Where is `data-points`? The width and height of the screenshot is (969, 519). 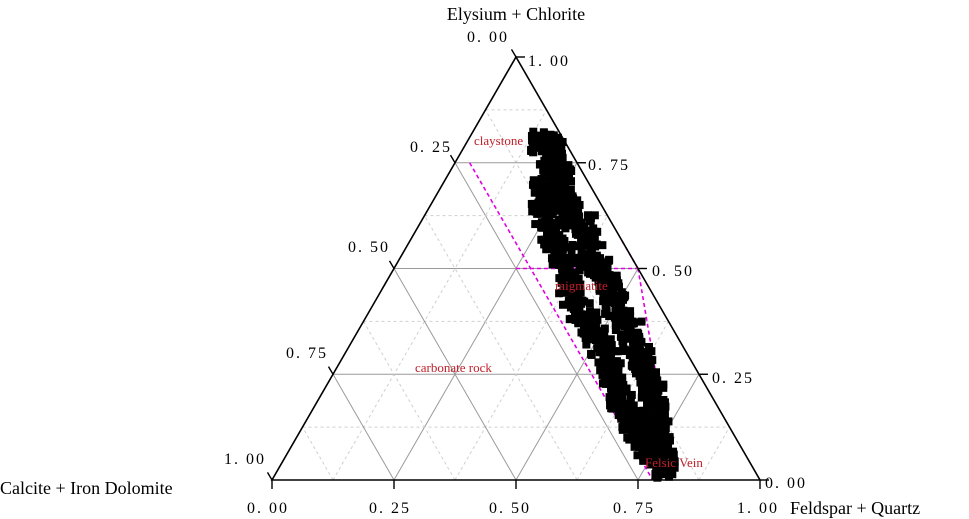
data-points is located at coordinates (603, 304).